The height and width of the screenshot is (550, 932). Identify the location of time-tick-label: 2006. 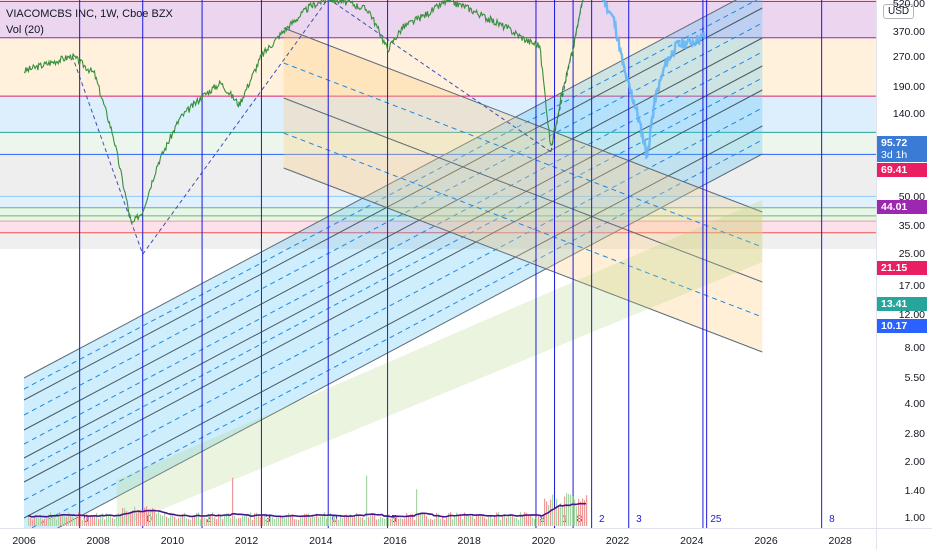
(24, 541).